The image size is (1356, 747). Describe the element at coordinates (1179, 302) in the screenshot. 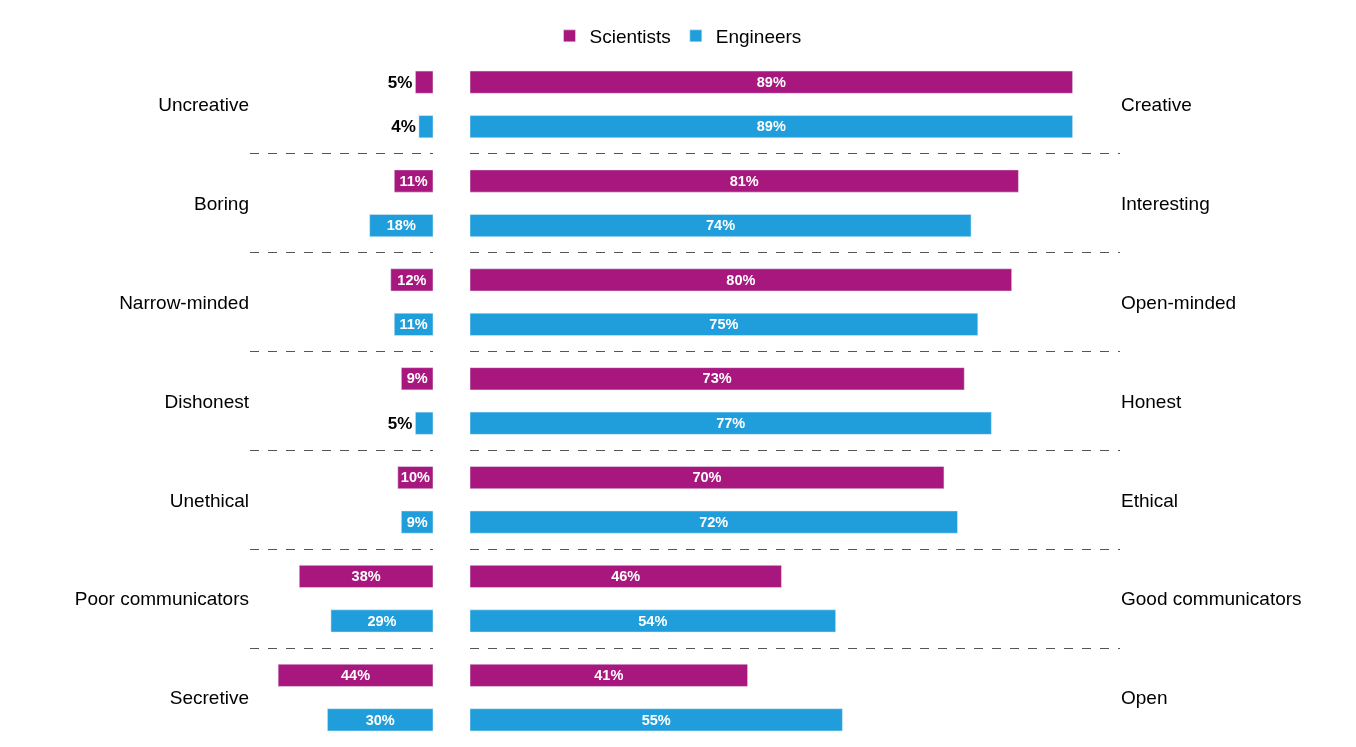

I see `y-tick-label: Open-minded` at that location.